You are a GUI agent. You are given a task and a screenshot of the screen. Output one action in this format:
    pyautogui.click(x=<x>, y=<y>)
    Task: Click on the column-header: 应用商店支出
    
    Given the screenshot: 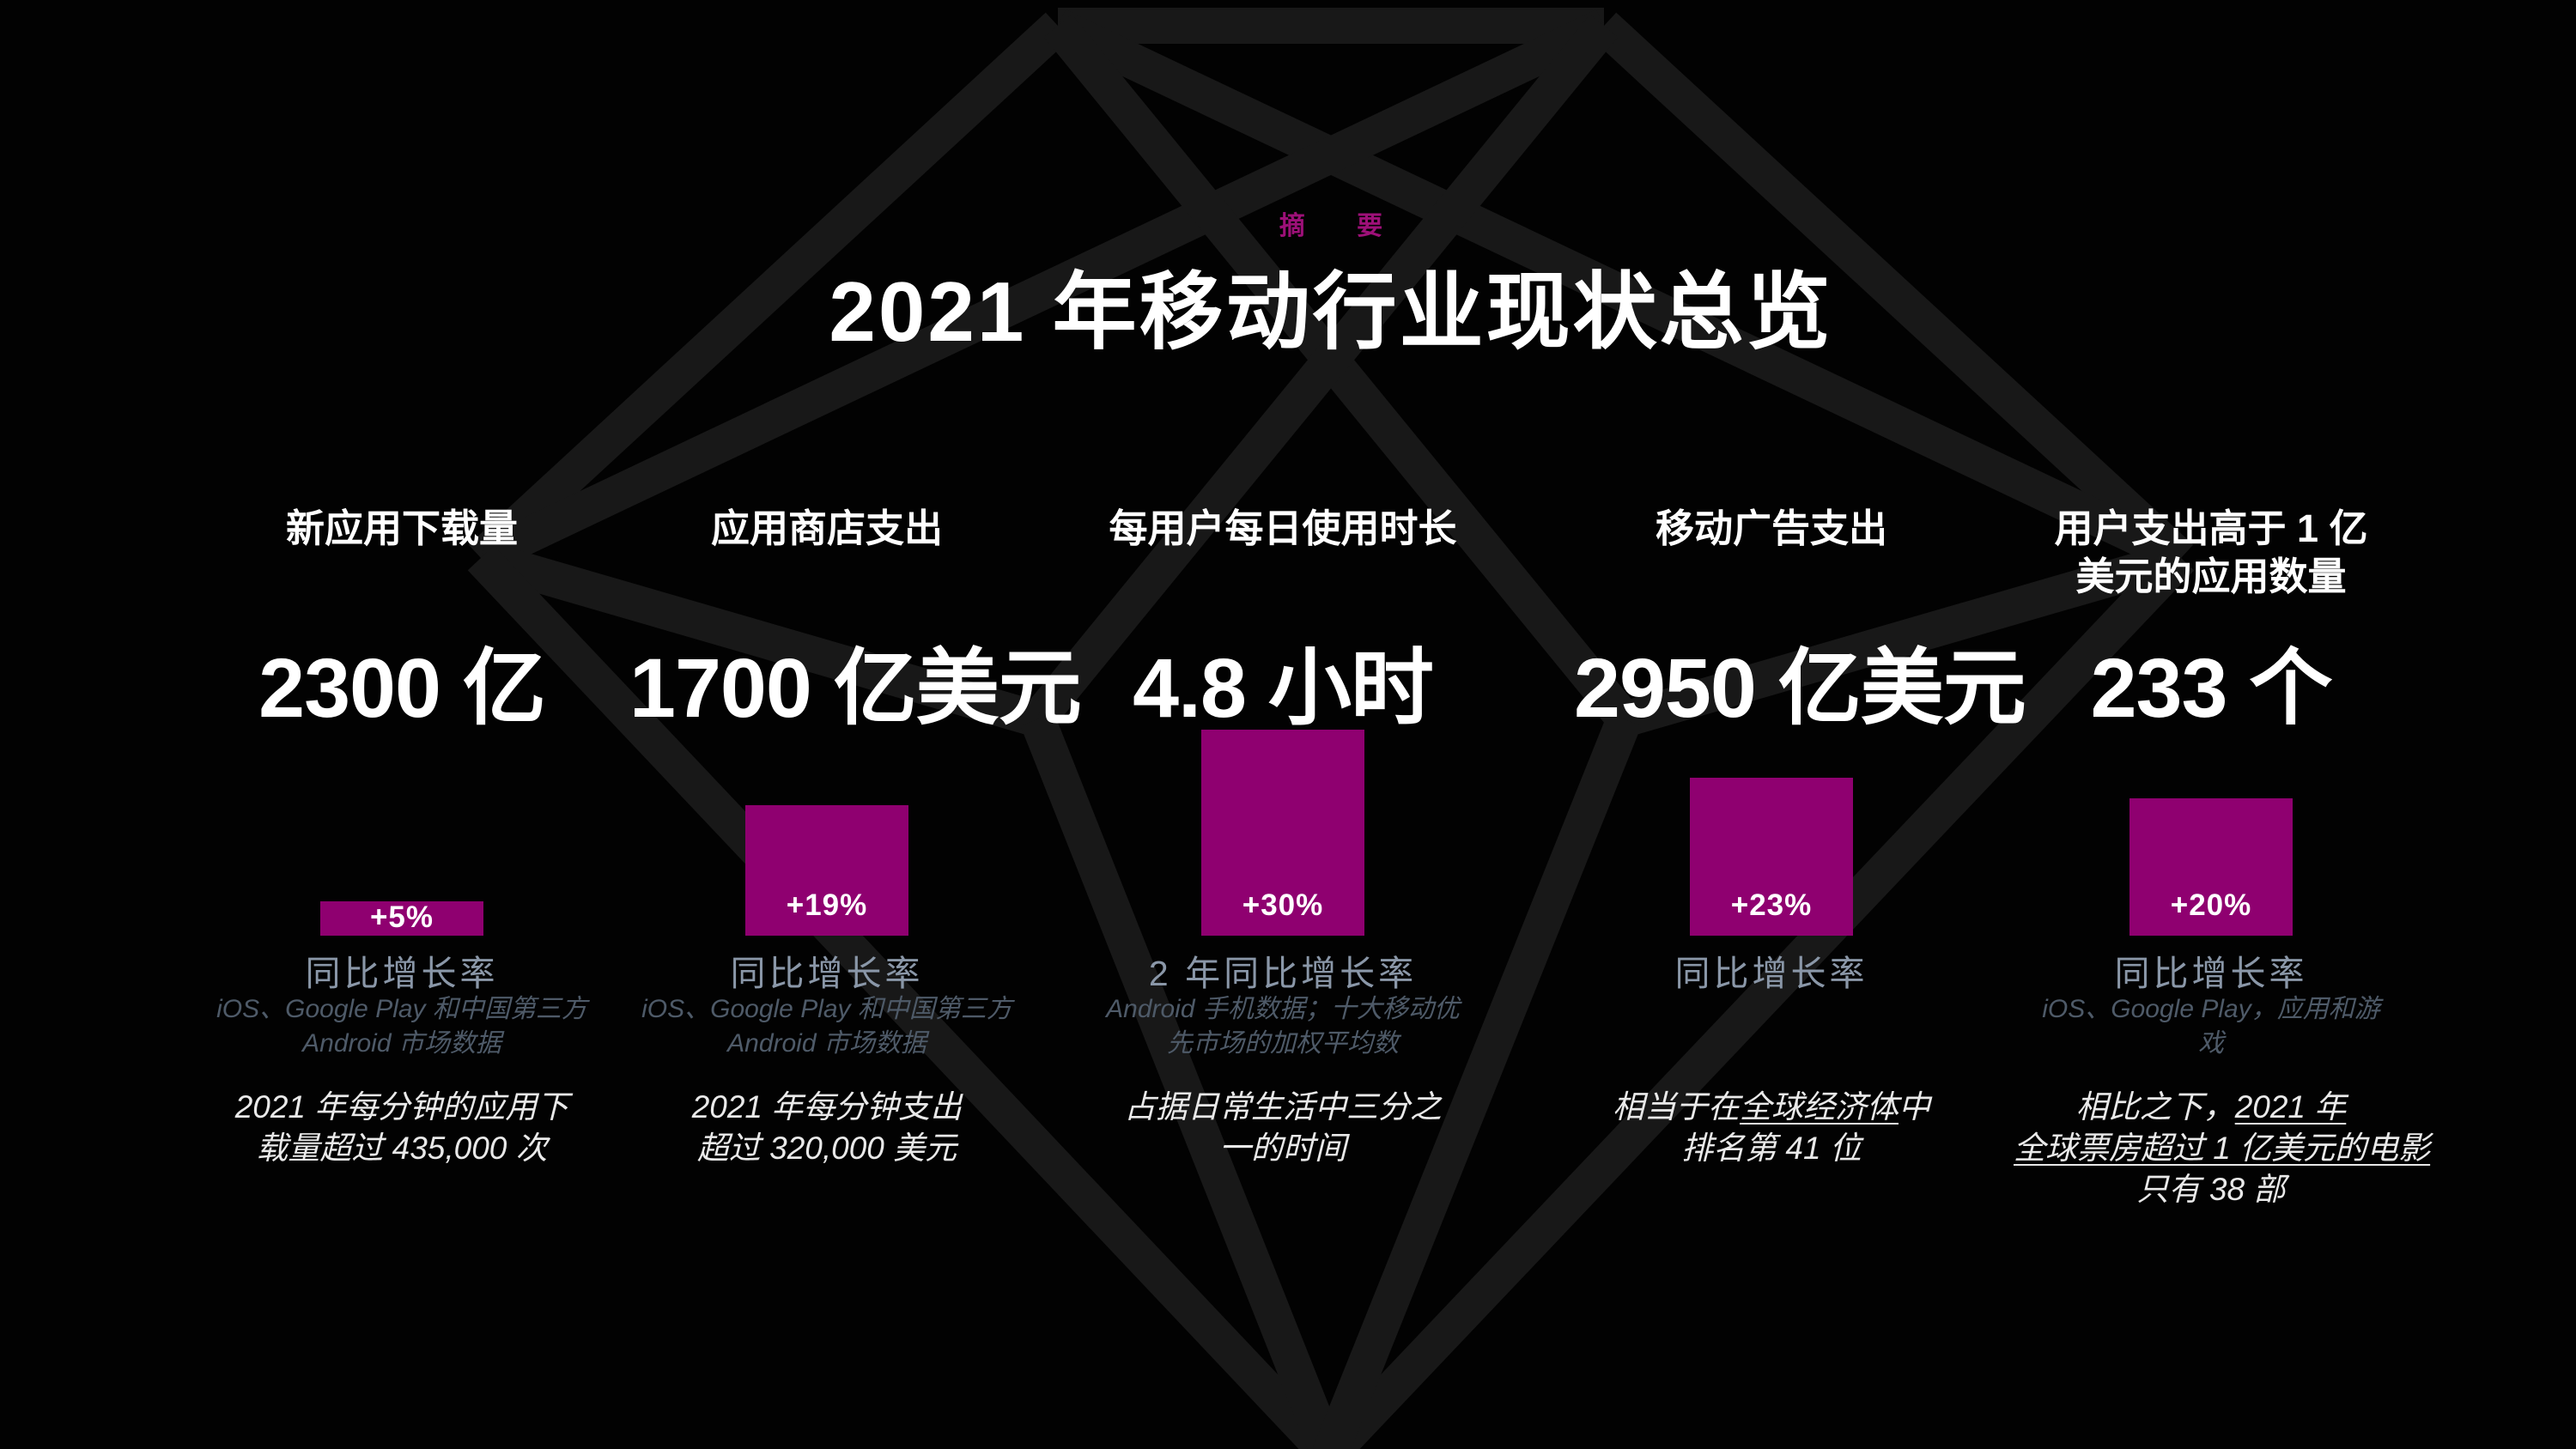 What is the action you would take?
    pyautogui.click(x=826, y=529)
    